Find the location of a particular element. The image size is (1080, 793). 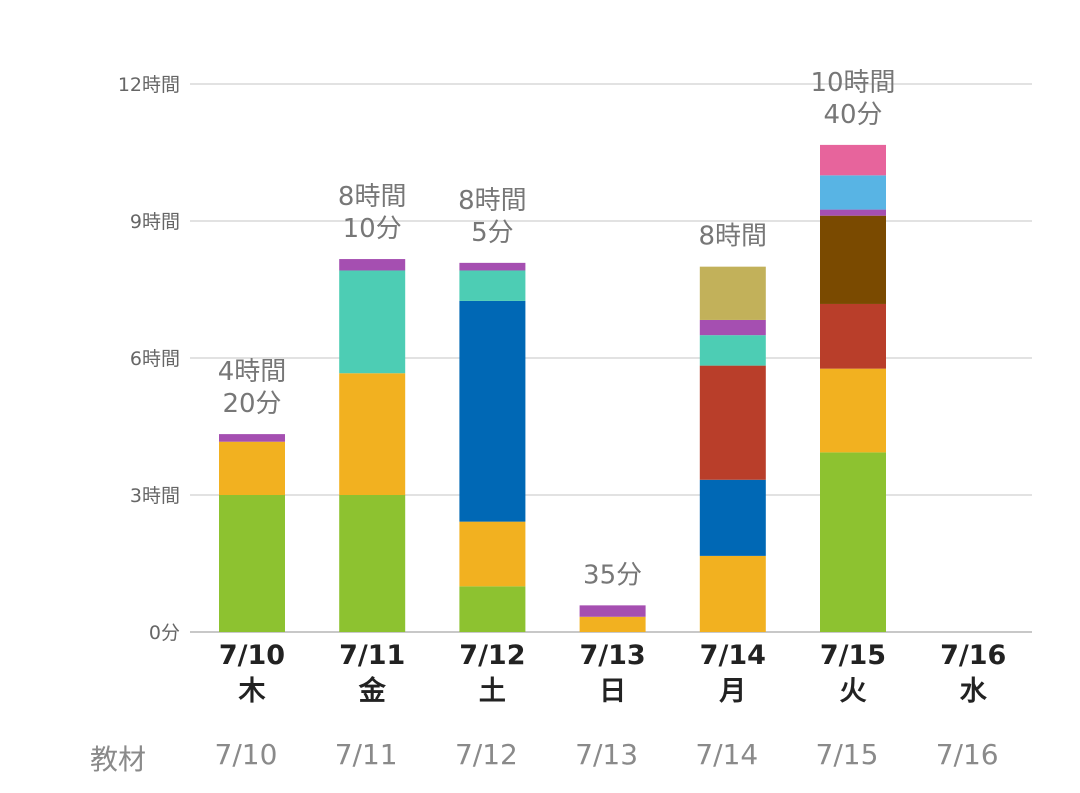

bar-segment-7-13-s6 is located at coordinates (612, 611).